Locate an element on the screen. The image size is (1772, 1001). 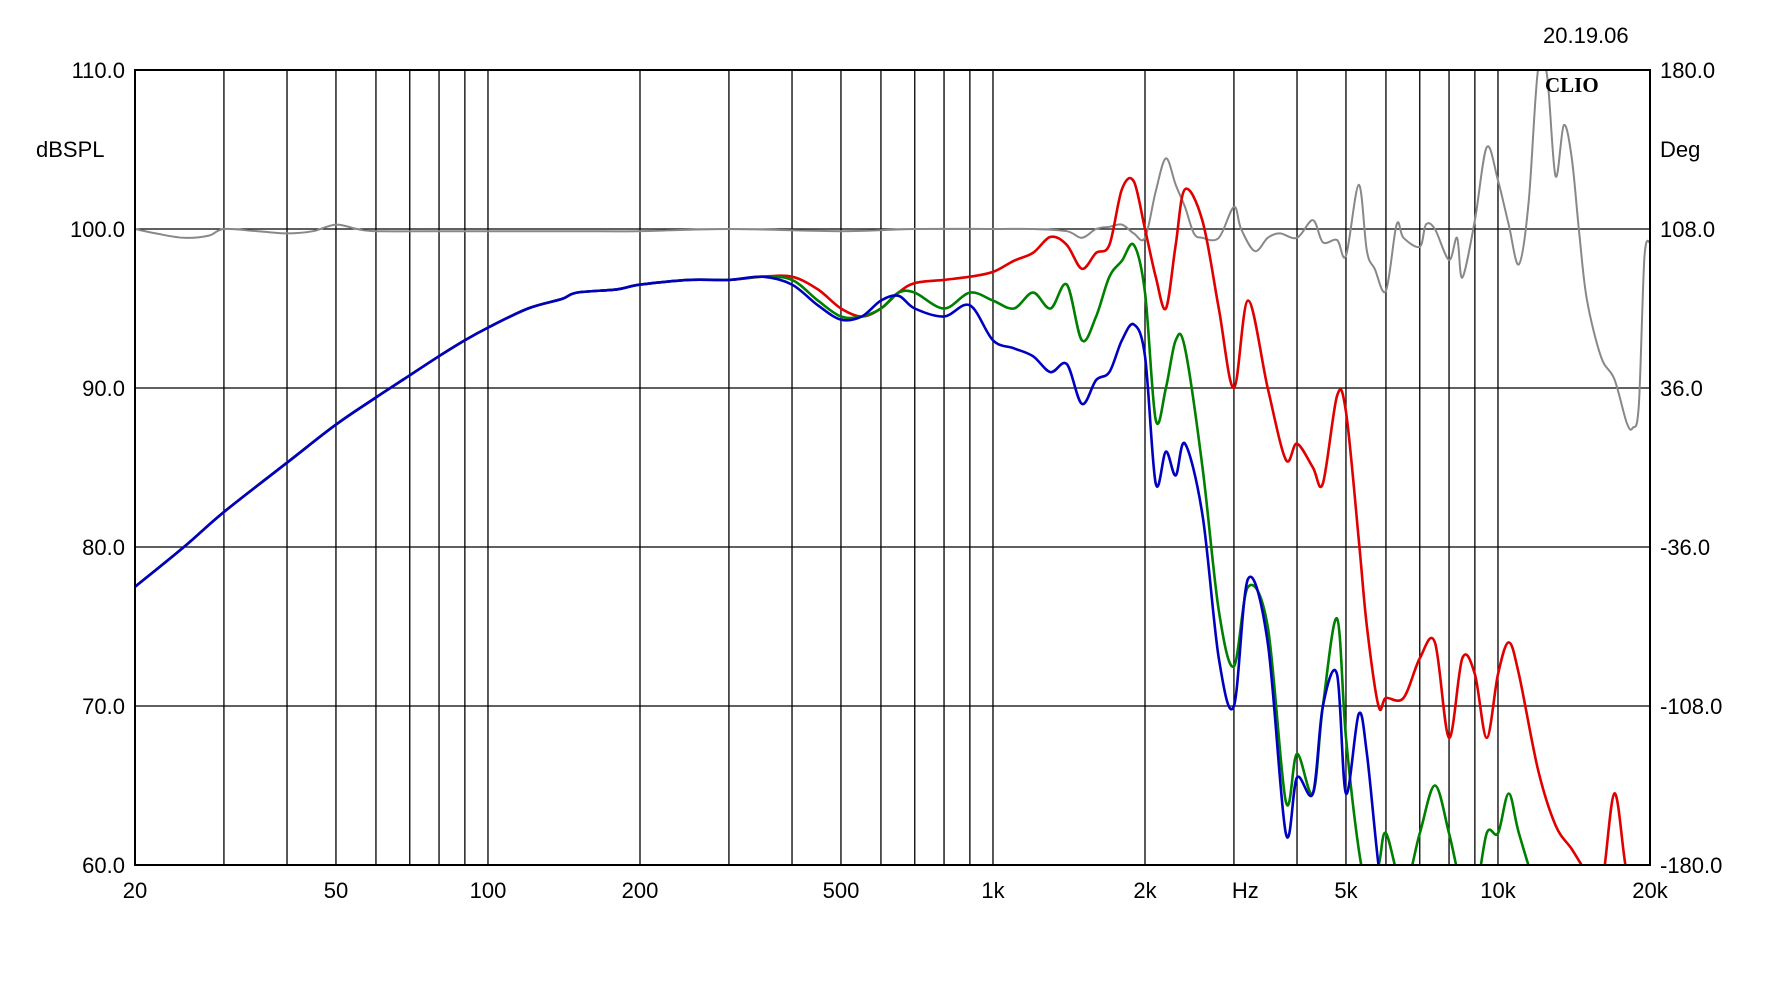
x-tick-label: 20 is located at coordinates (135, 890).